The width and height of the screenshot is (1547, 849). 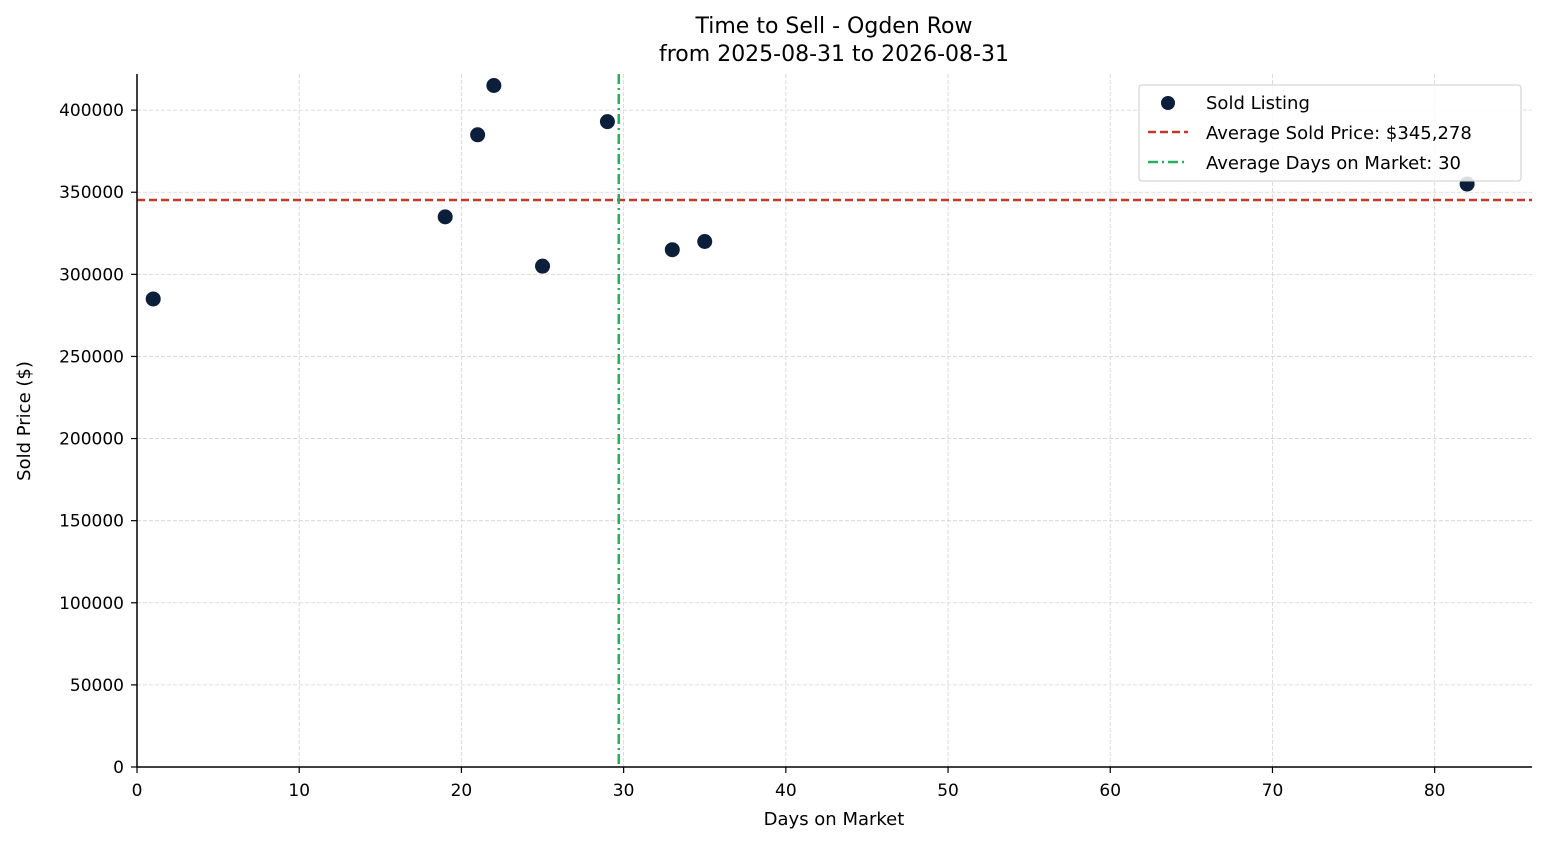 What do you see at coordinates (91, 440) in the screenshot?
I see `y-tick-label: 200000` at bounding box center [91, 440].